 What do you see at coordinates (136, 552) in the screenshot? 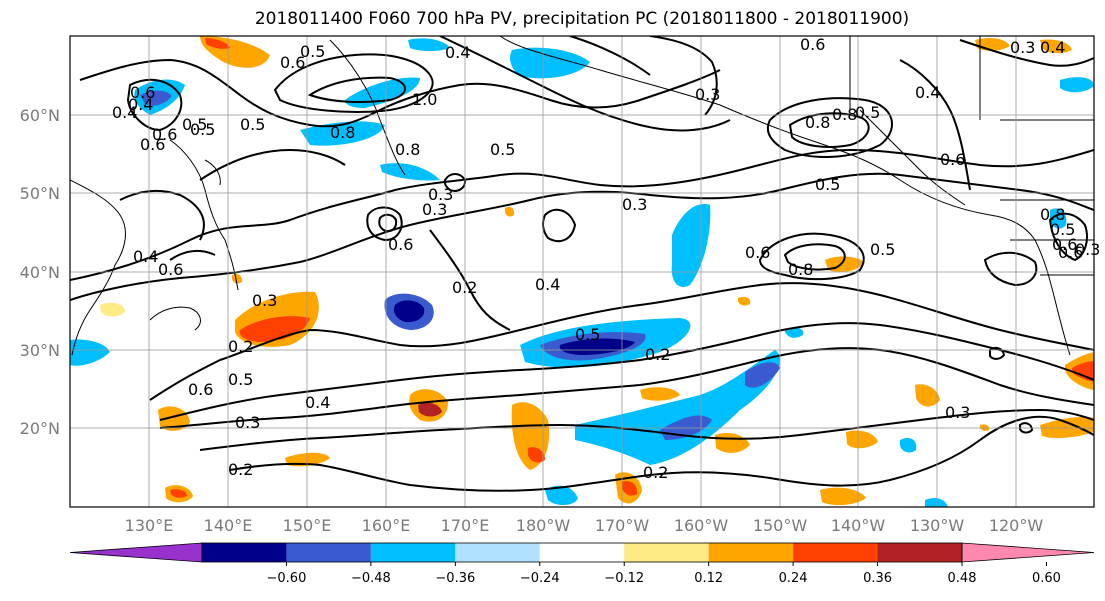
I see `colorbar-extension-low` at bounding box center [136, 552].